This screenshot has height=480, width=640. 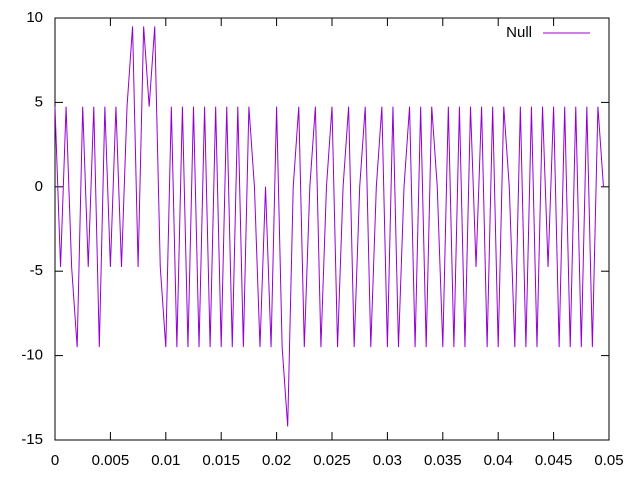 I want to click on x-tick-label: 0, so click(x=55, y=460).